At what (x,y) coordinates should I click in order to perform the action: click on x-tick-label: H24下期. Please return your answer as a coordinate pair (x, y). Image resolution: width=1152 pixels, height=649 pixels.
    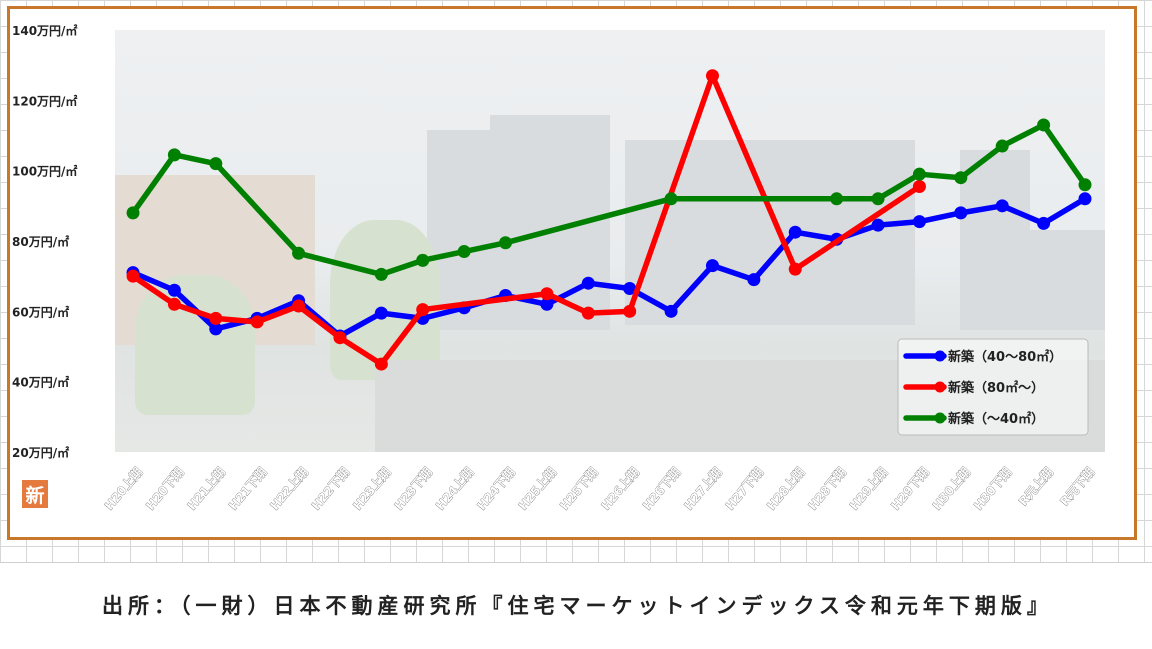
    Looking at the image, I should click on (496, 488).